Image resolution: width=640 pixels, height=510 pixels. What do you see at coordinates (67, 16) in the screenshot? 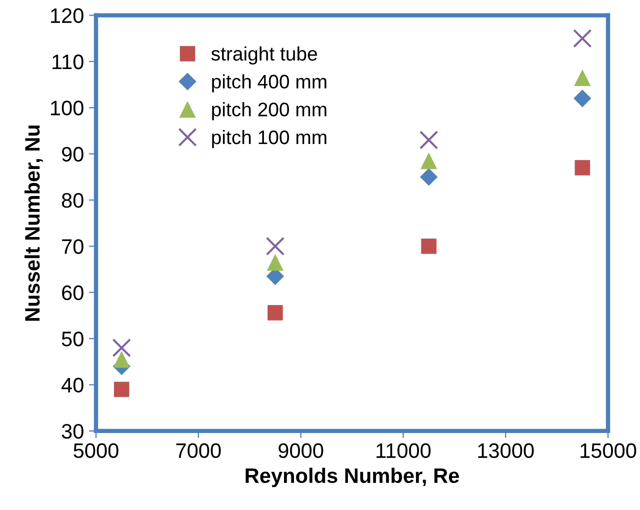
I see `y-tick-label: 120` at bounding box center [67, 16].